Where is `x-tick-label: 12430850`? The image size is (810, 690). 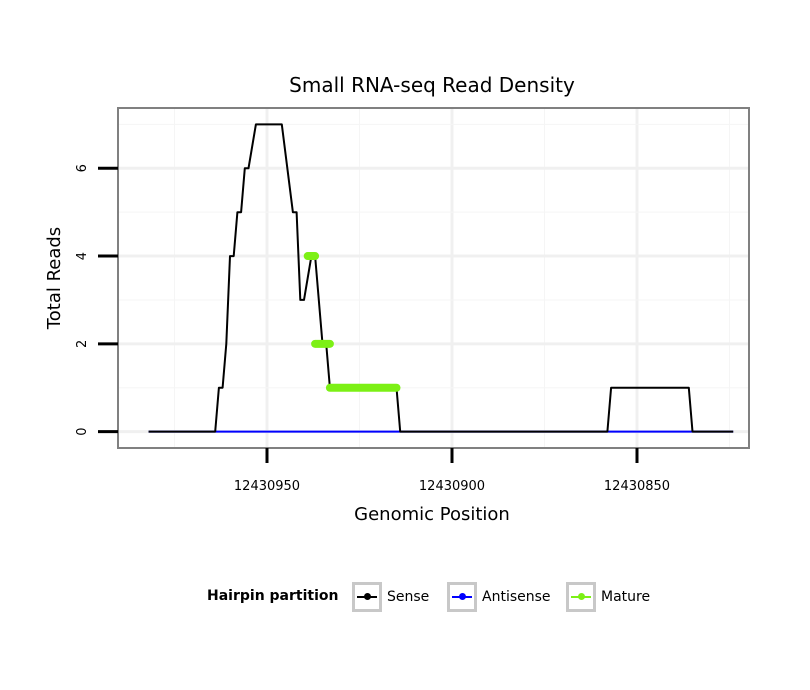
x-tick-label: 12430850 is located at coordinates (637, 486).